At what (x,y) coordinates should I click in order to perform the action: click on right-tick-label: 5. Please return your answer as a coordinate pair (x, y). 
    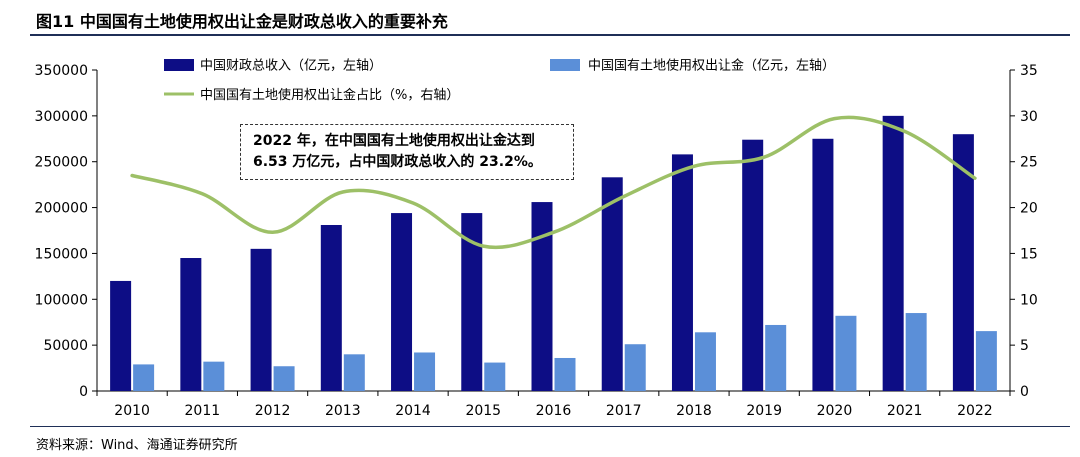
    Looking at the image, I should click on (1024, 346).